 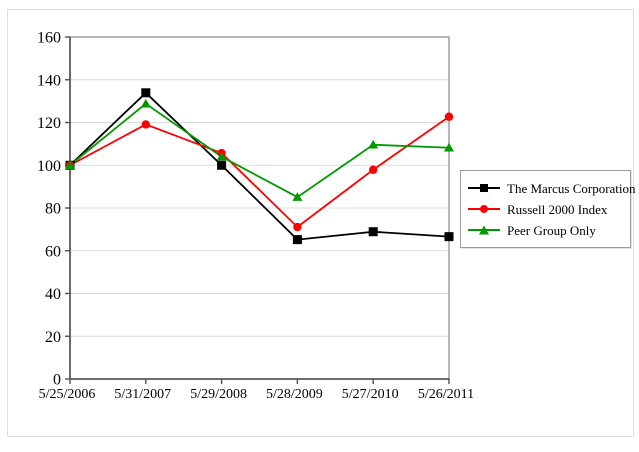 What do you see at coordinates (557, 209) in the screenshot?
I see `legend-label: Russell 2000 Index` at bounding box center [557, 209].